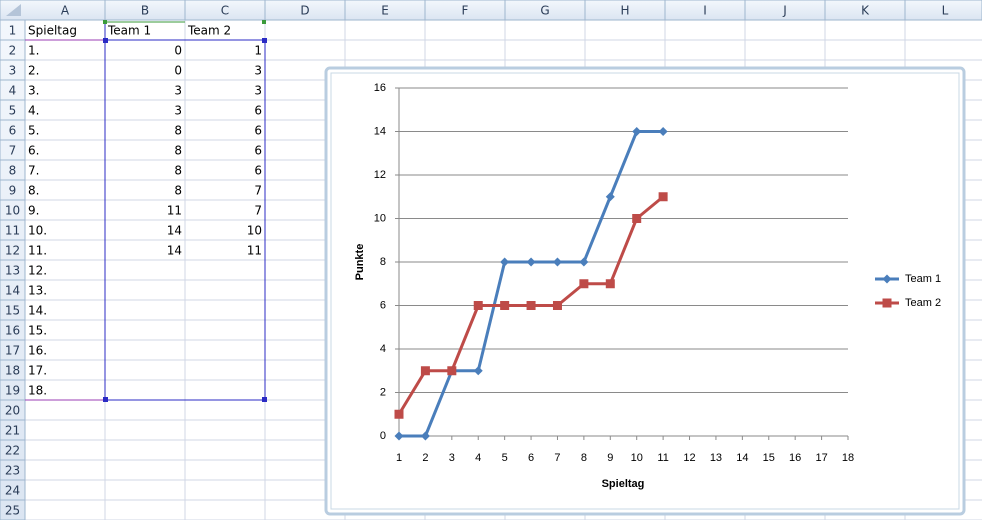 The image size is (982, 520). I want to click on cell: 4., so click(33, 111).